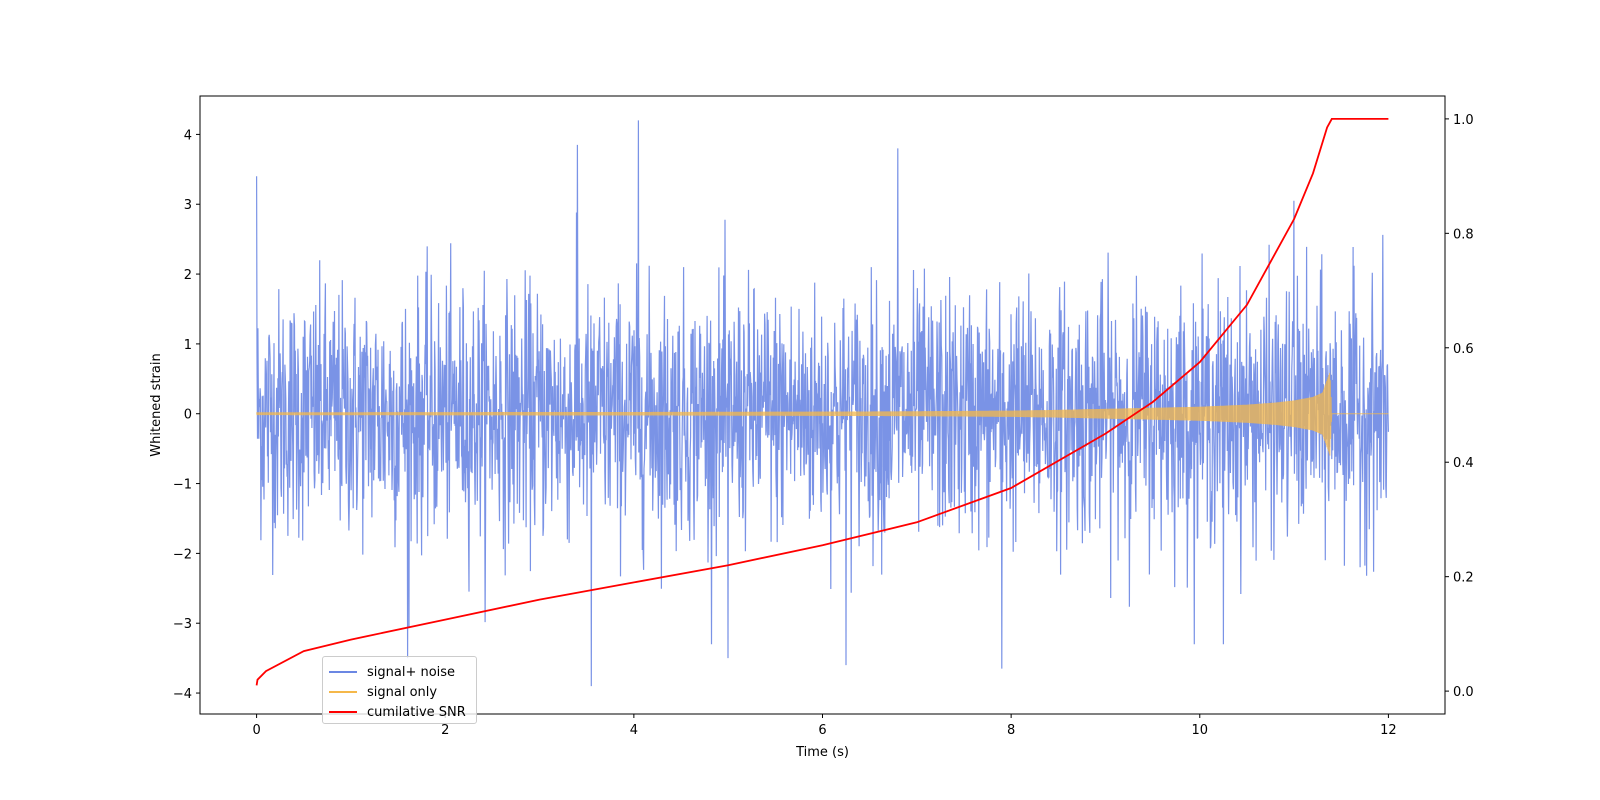 This screenshot has width=1600, height=800. I want to click on legend-swatch-signal-only, so click(343, 692).